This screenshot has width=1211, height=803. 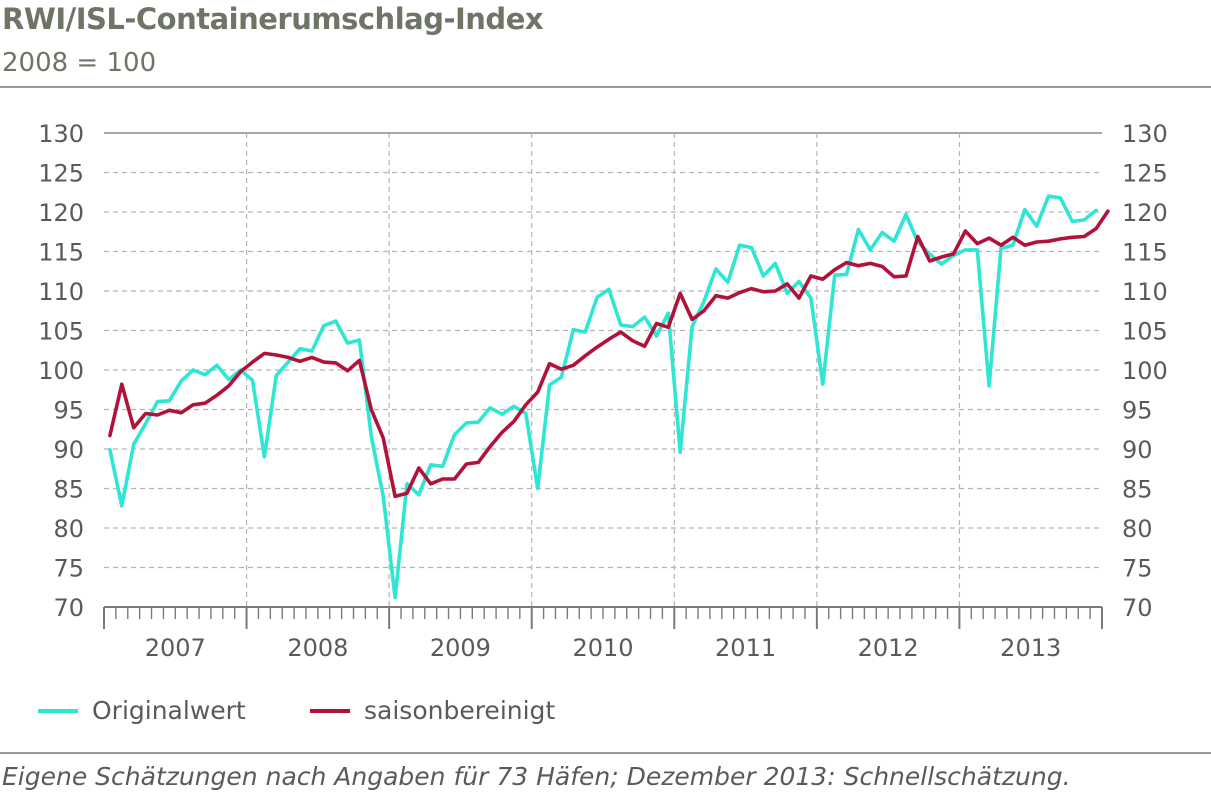 What do you see at coordinates (68, 569) in the screenshot?
I see `y-tick-label-left: 75` at bounding box center [68, 569].